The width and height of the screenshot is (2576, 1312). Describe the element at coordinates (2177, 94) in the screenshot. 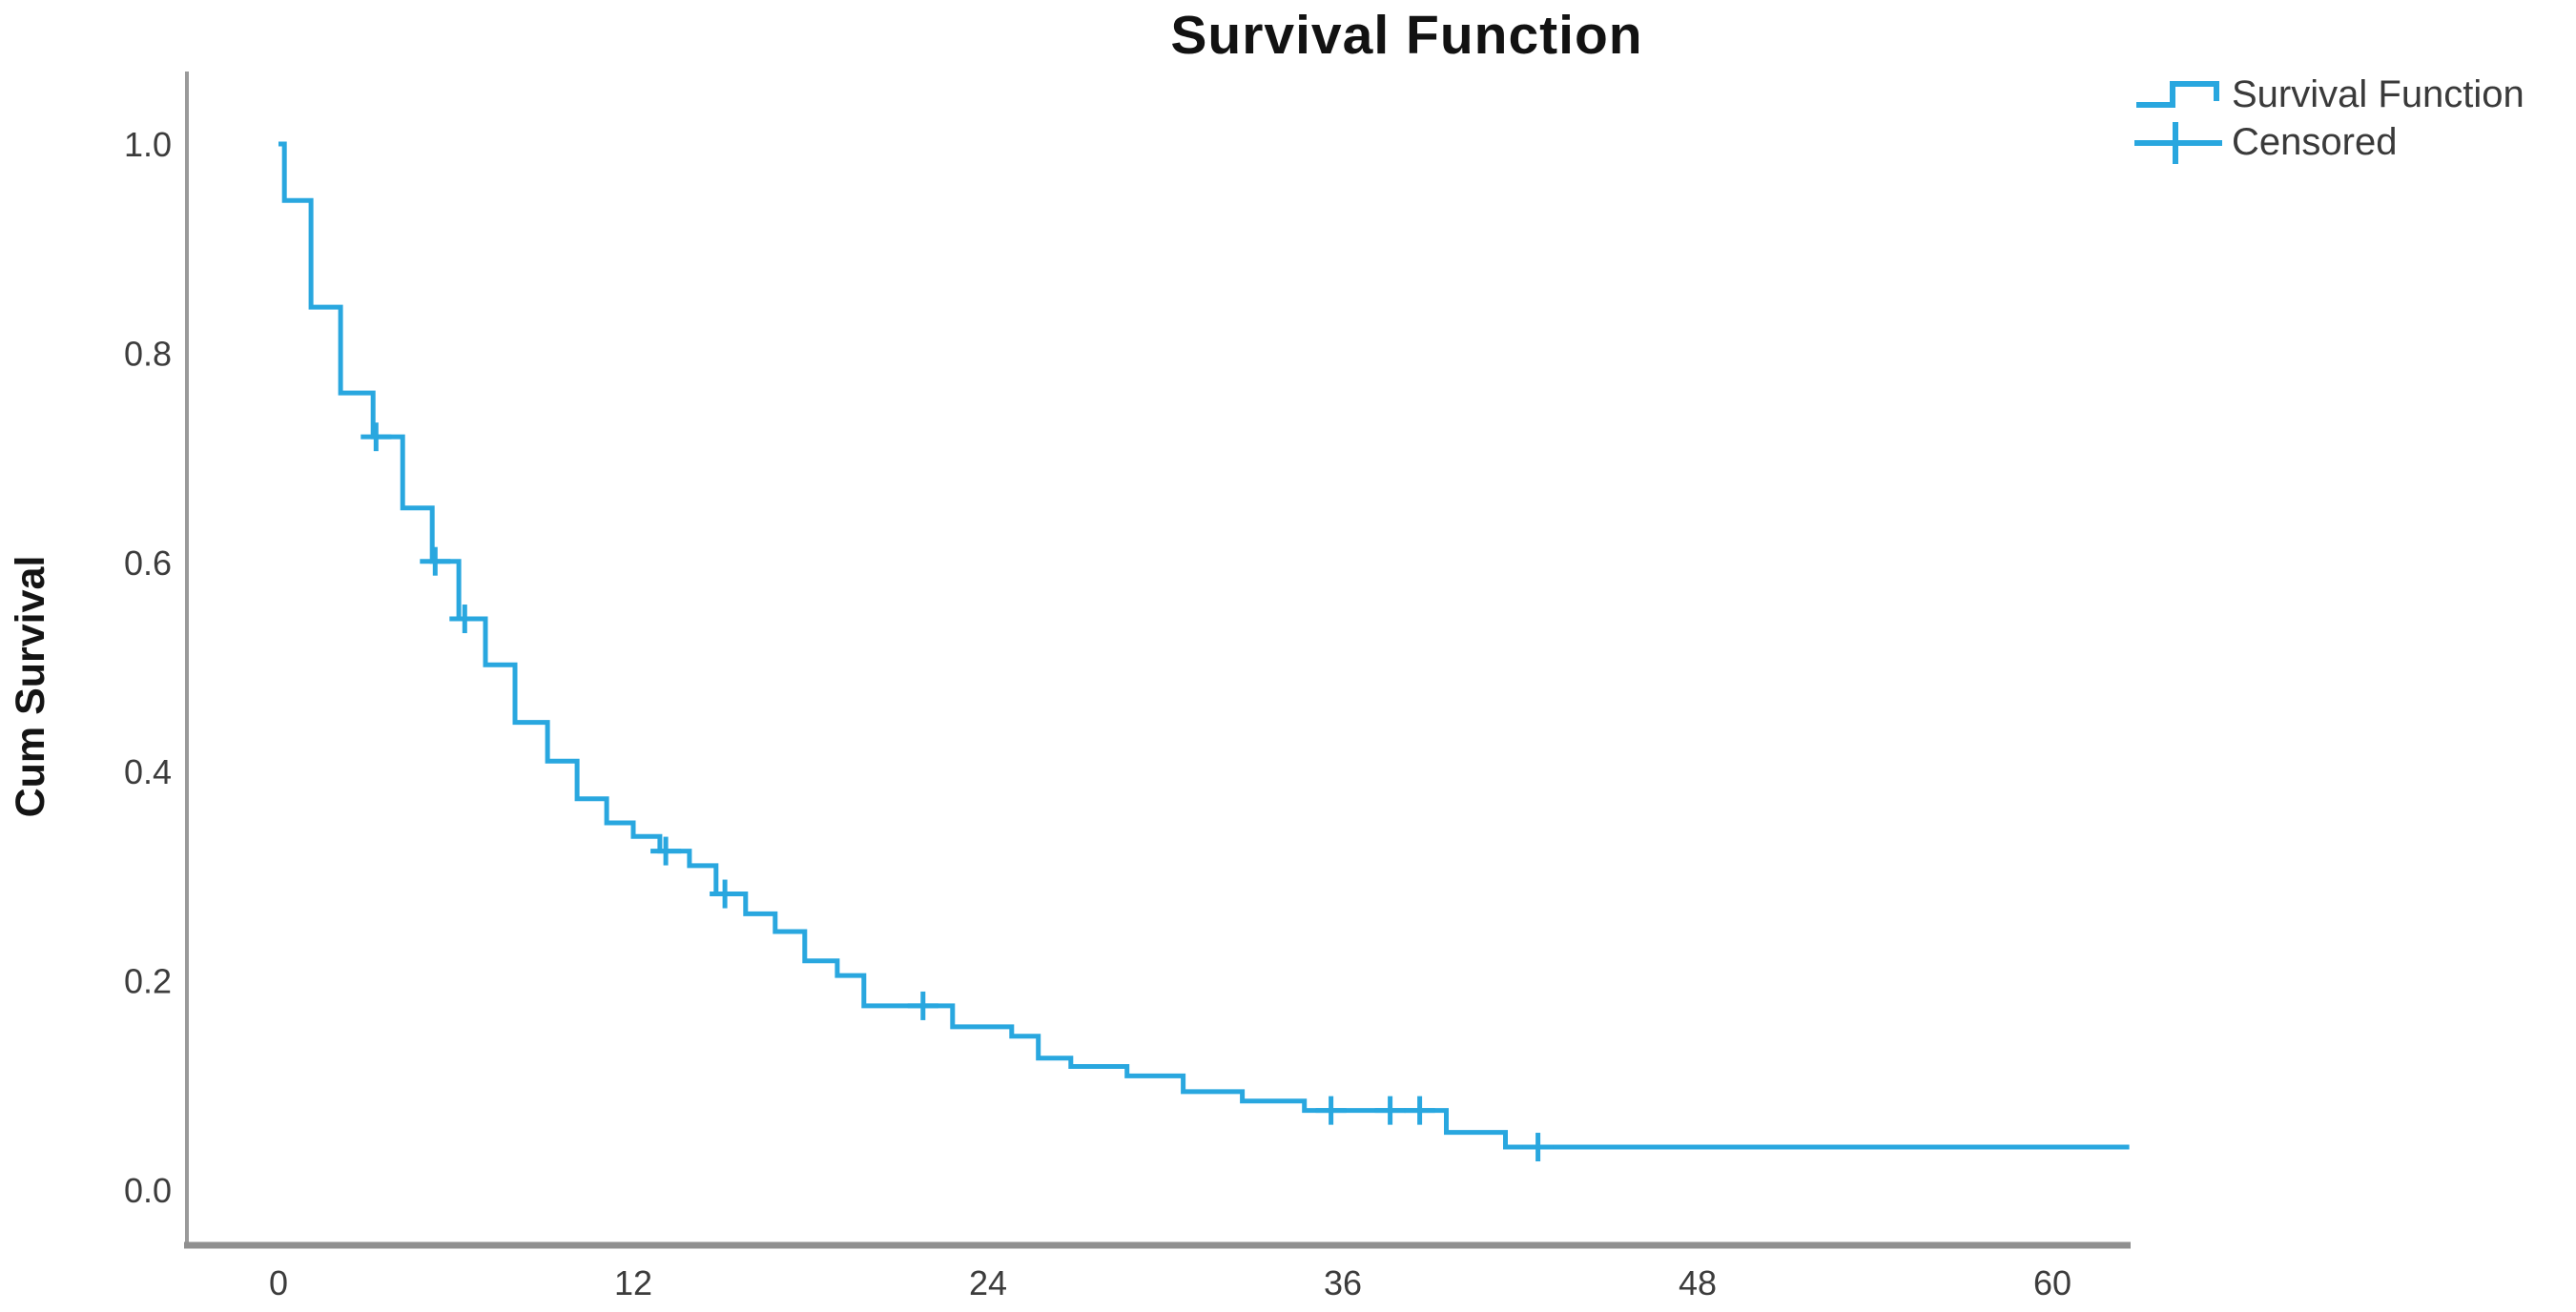

I see `step-line-icon` at that location.